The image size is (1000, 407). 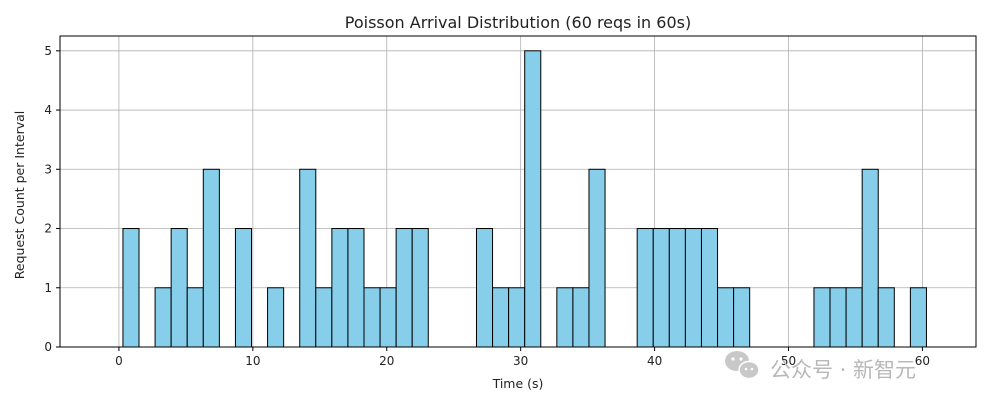 What do you see at coordinates (520, 361) in the screenshot?
I see `x-tick-label: 30` at bounding box center [520, 361].